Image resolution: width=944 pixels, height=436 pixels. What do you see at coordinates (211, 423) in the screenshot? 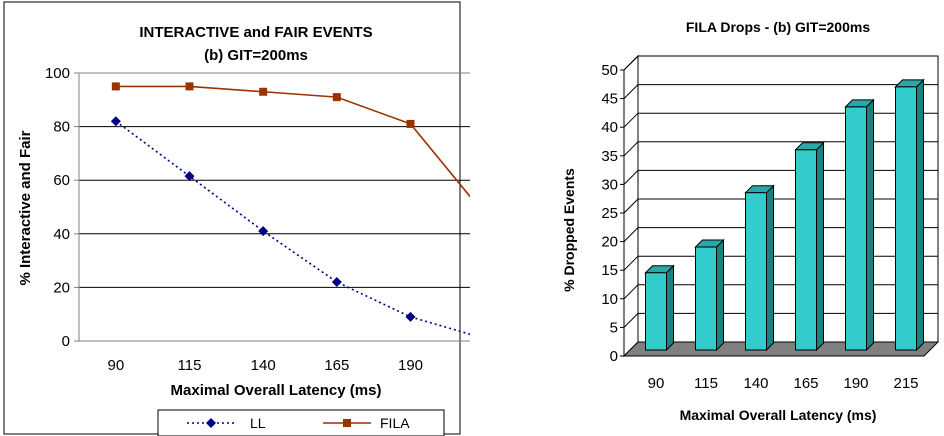
I see `legend-ll-marker` at bounding box center [211, 423].